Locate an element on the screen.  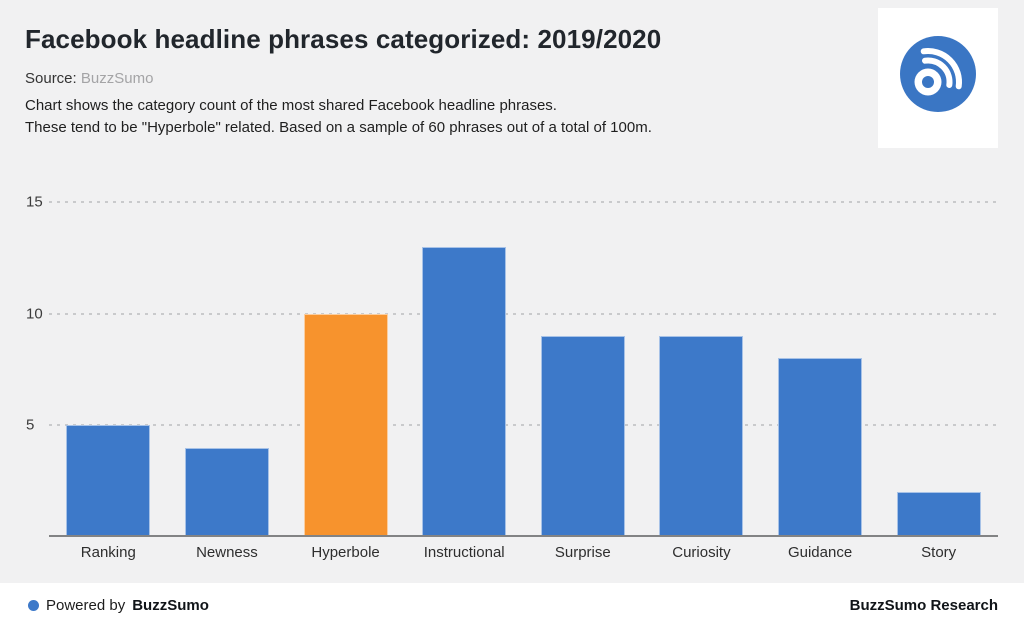
bar-hyperbole is located at coordinates (345, 425).